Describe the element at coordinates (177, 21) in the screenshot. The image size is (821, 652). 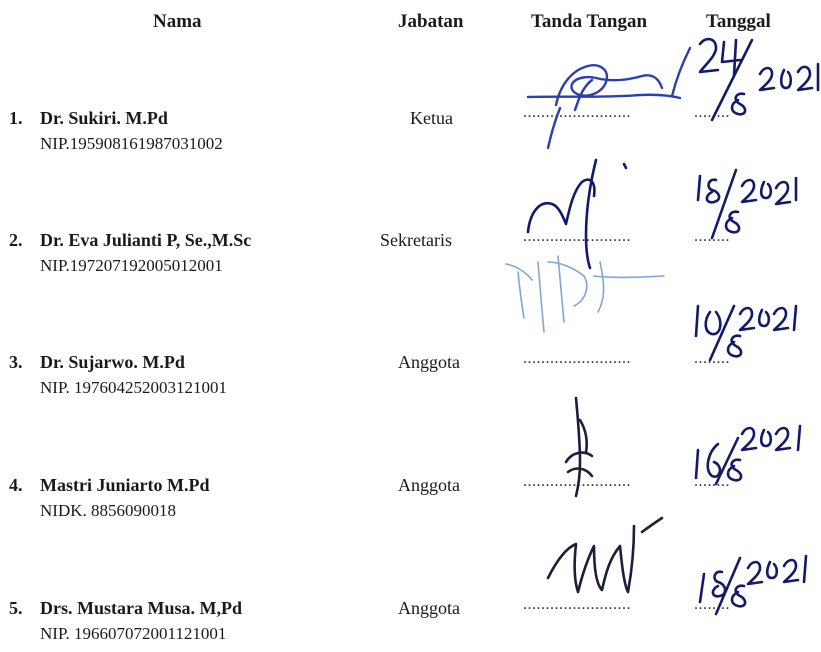
I see `header-name: Nama` at that location.